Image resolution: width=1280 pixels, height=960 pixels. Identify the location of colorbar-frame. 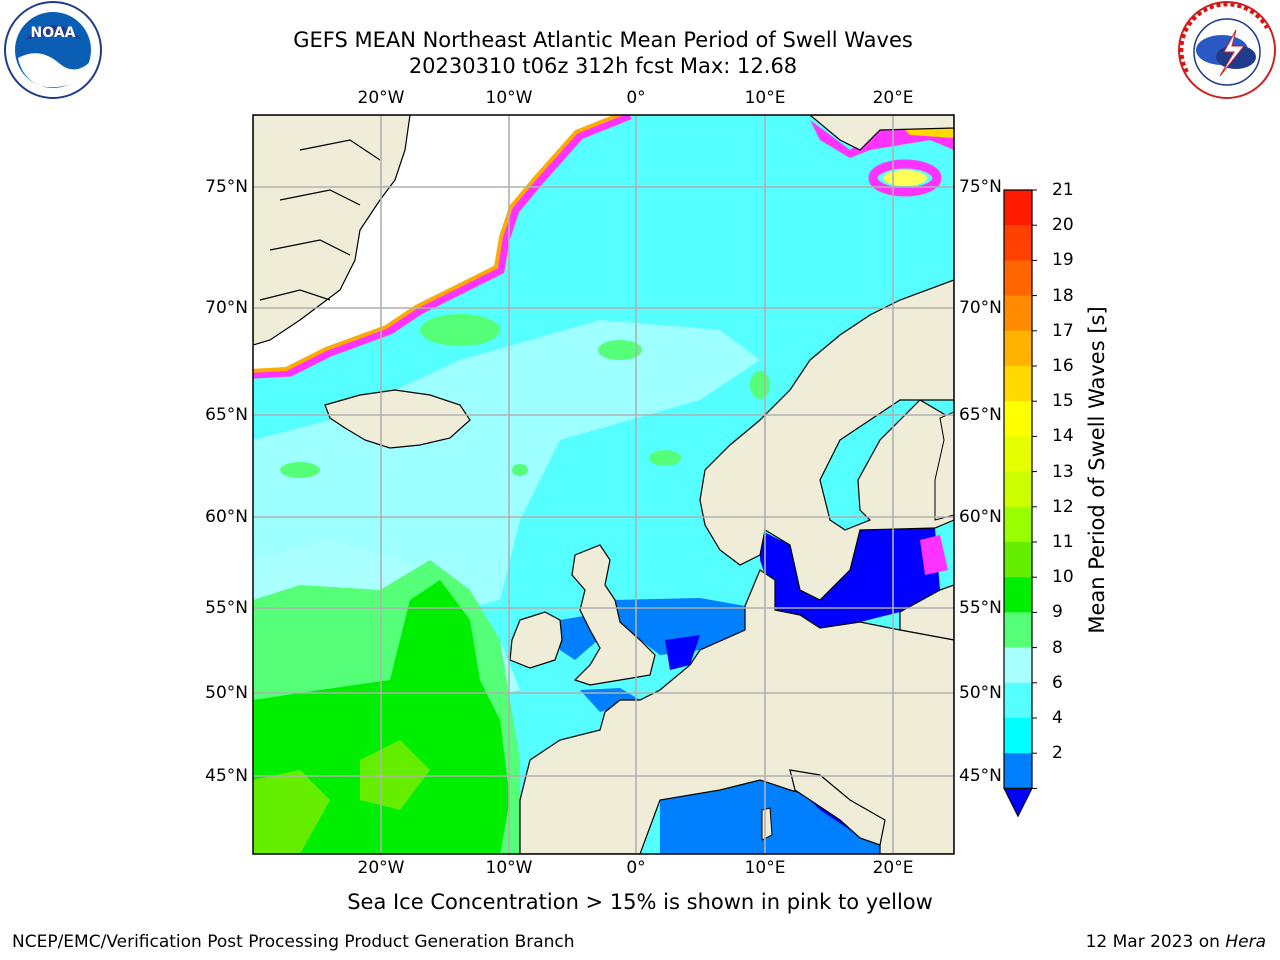
(1018, 489).